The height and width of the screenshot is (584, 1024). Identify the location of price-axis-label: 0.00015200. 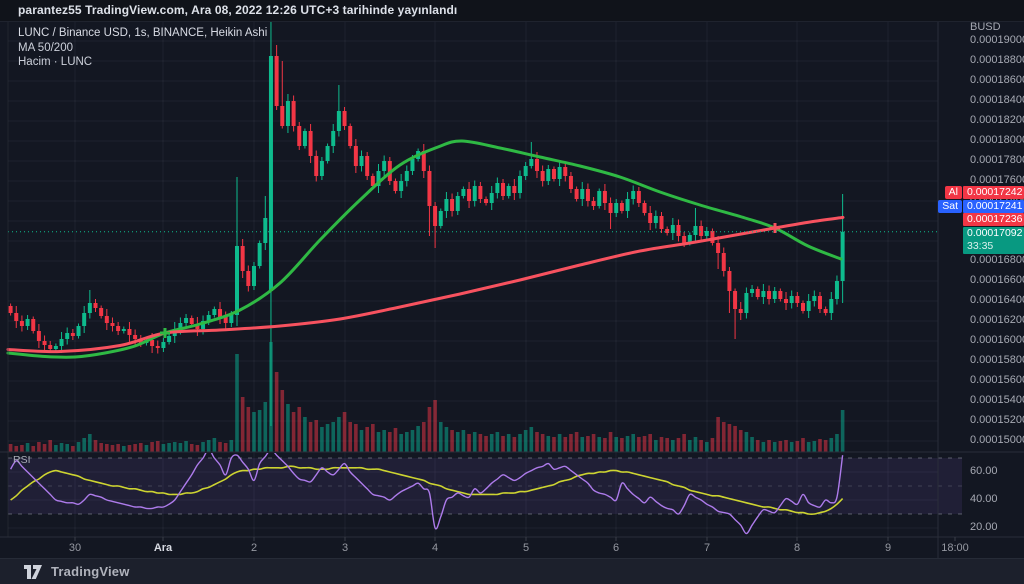
(997, 420).